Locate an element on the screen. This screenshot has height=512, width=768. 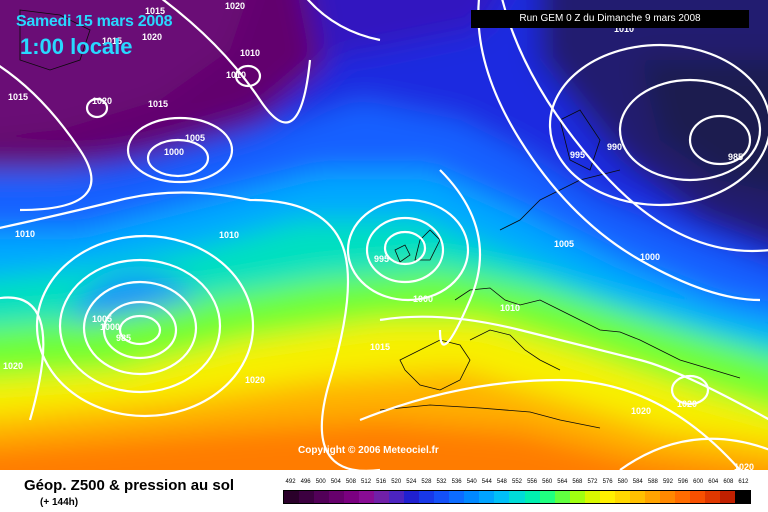
color-scale-label: 536 is located at coordinates (456, 482).